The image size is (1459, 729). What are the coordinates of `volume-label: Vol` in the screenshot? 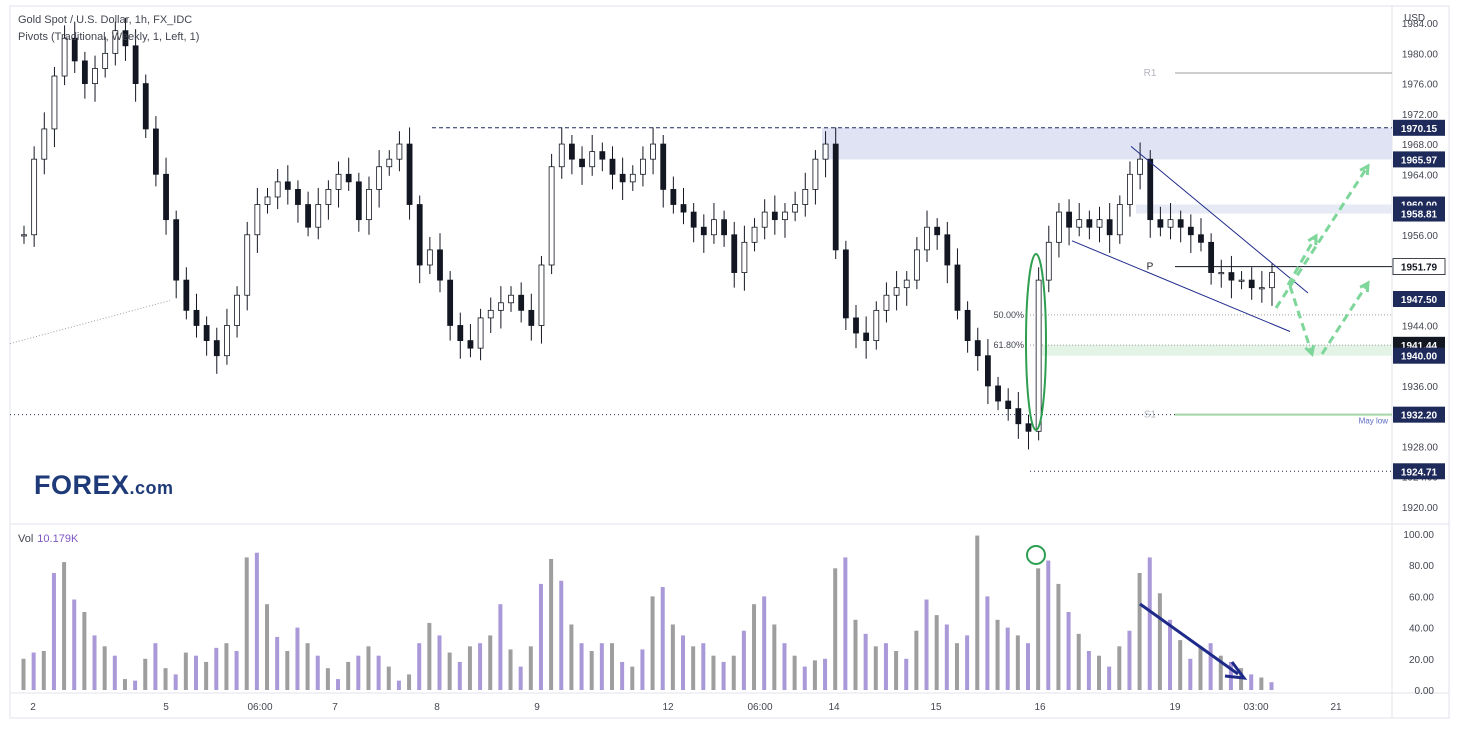 It's located at (26, 539).